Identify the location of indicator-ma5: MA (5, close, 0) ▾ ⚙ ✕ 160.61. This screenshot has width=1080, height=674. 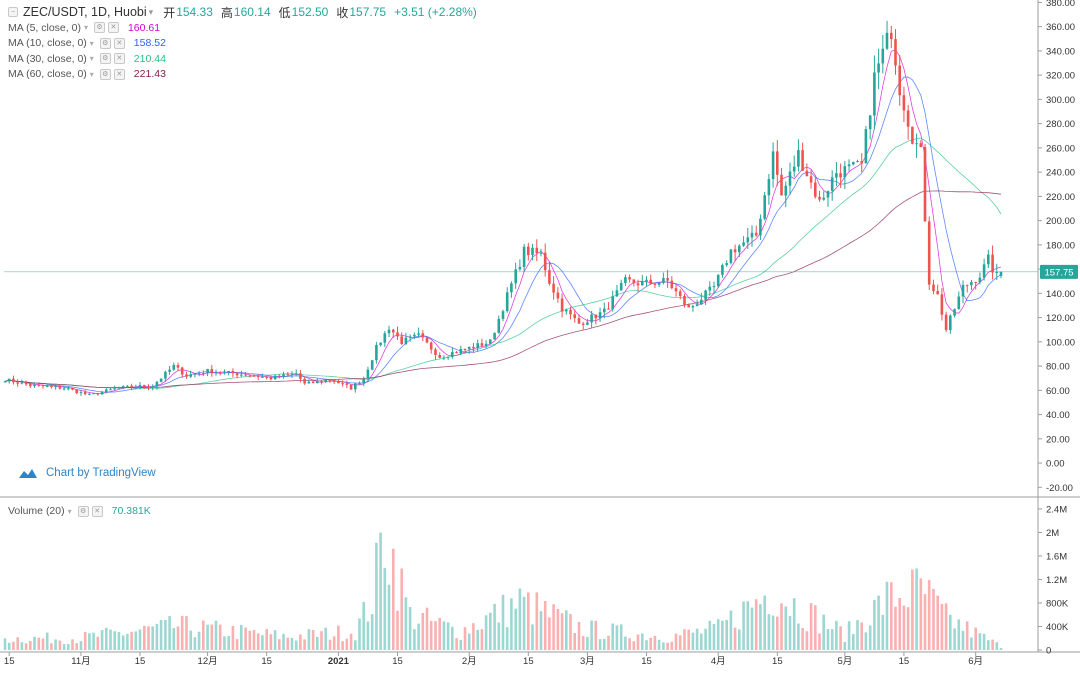
(246, 28).